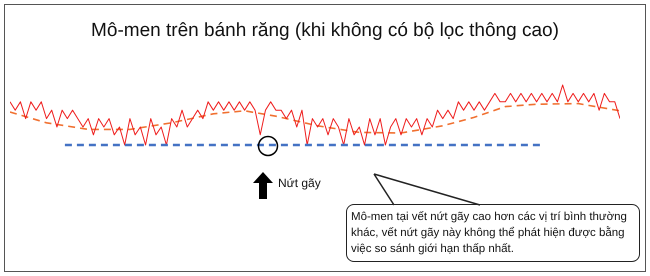 This screenshot has width=650, height=276. Describe the element at coordinates (325, 31) in the screenshot. I see `chart-title: Mô-men trên bánh răng (khi không có bộ lọc thông cao)` at that location.